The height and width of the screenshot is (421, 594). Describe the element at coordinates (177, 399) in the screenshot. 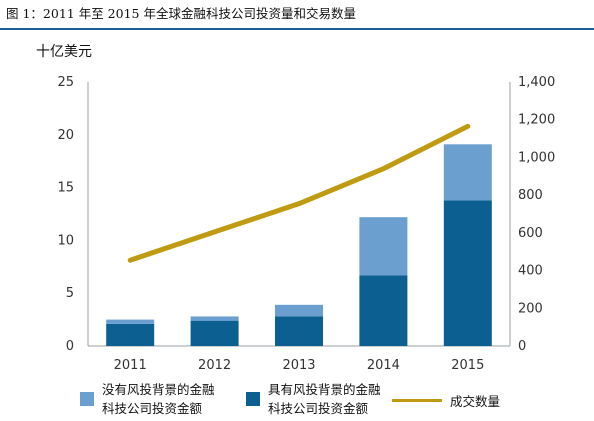

I see `legend-label-no-vc: 没有风投背景的金融 科技公司投资金额` at that location.